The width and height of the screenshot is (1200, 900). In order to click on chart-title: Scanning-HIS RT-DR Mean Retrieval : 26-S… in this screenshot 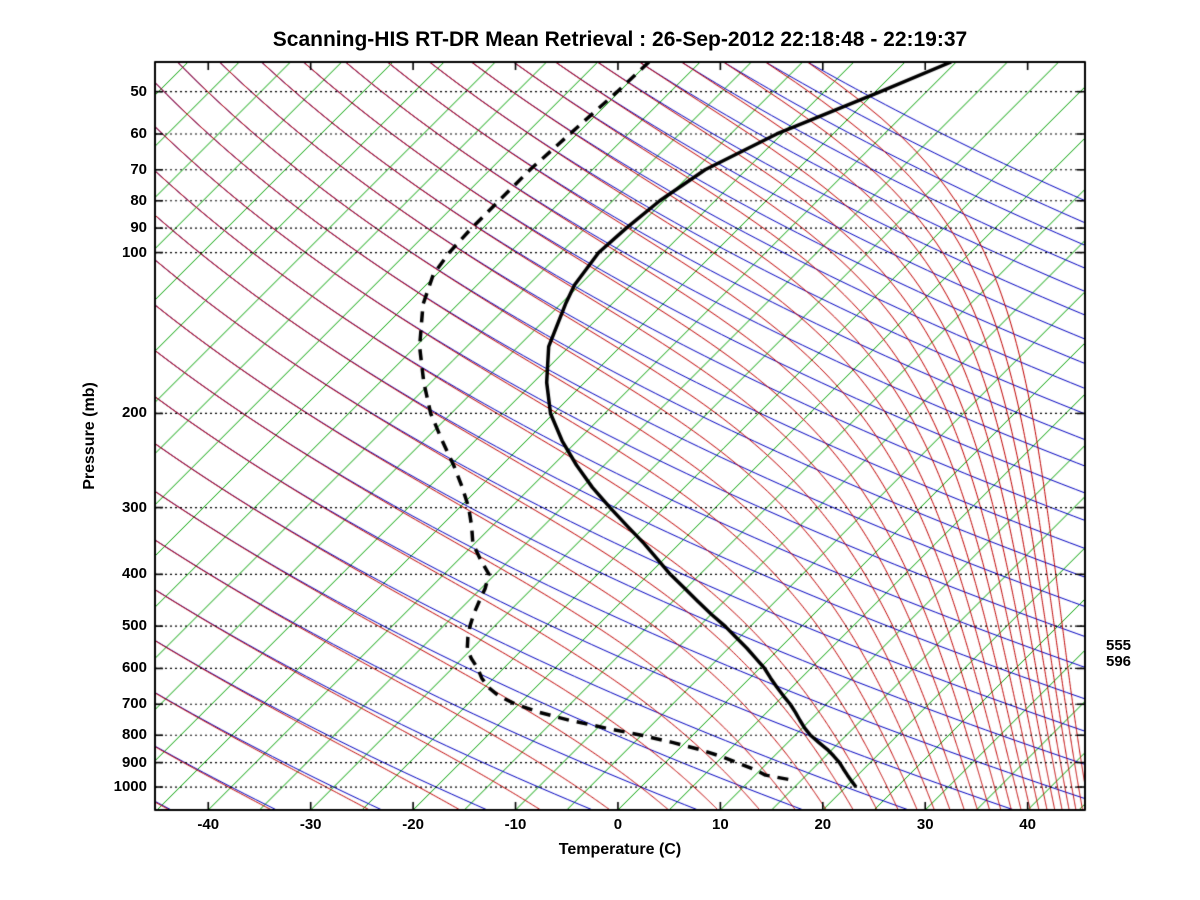, I will do `click(620, 39)`.